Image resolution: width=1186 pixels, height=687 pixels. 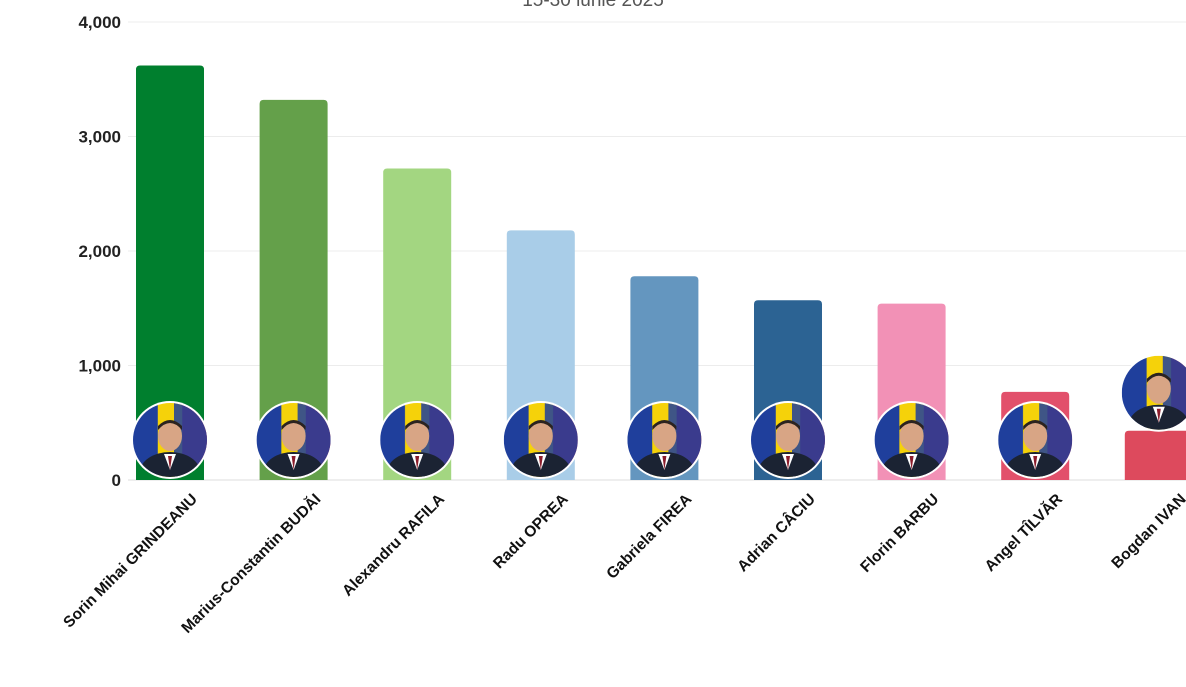 I want to click on y-tick-label: 3,000, so click(x=99, y=137).